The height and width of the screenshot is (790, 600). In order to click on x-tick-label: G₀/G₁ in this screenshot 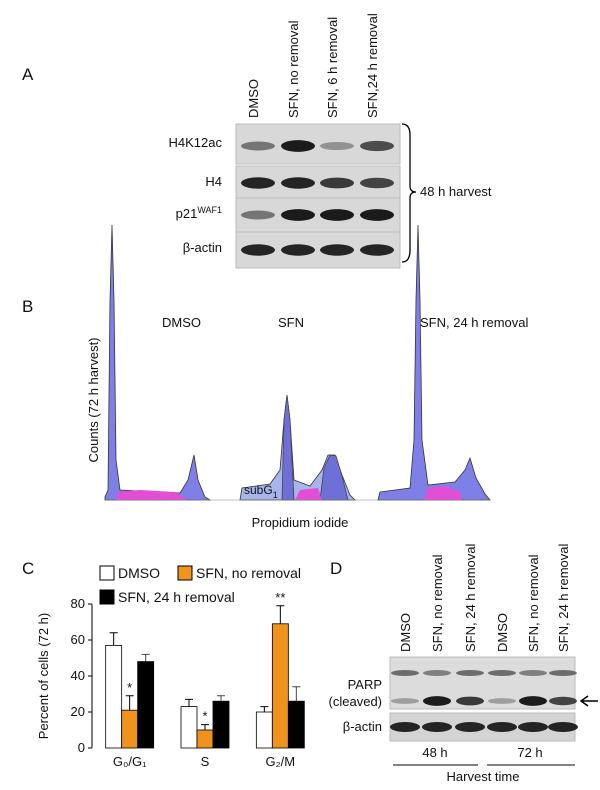, I will do `click(130, 761)`.